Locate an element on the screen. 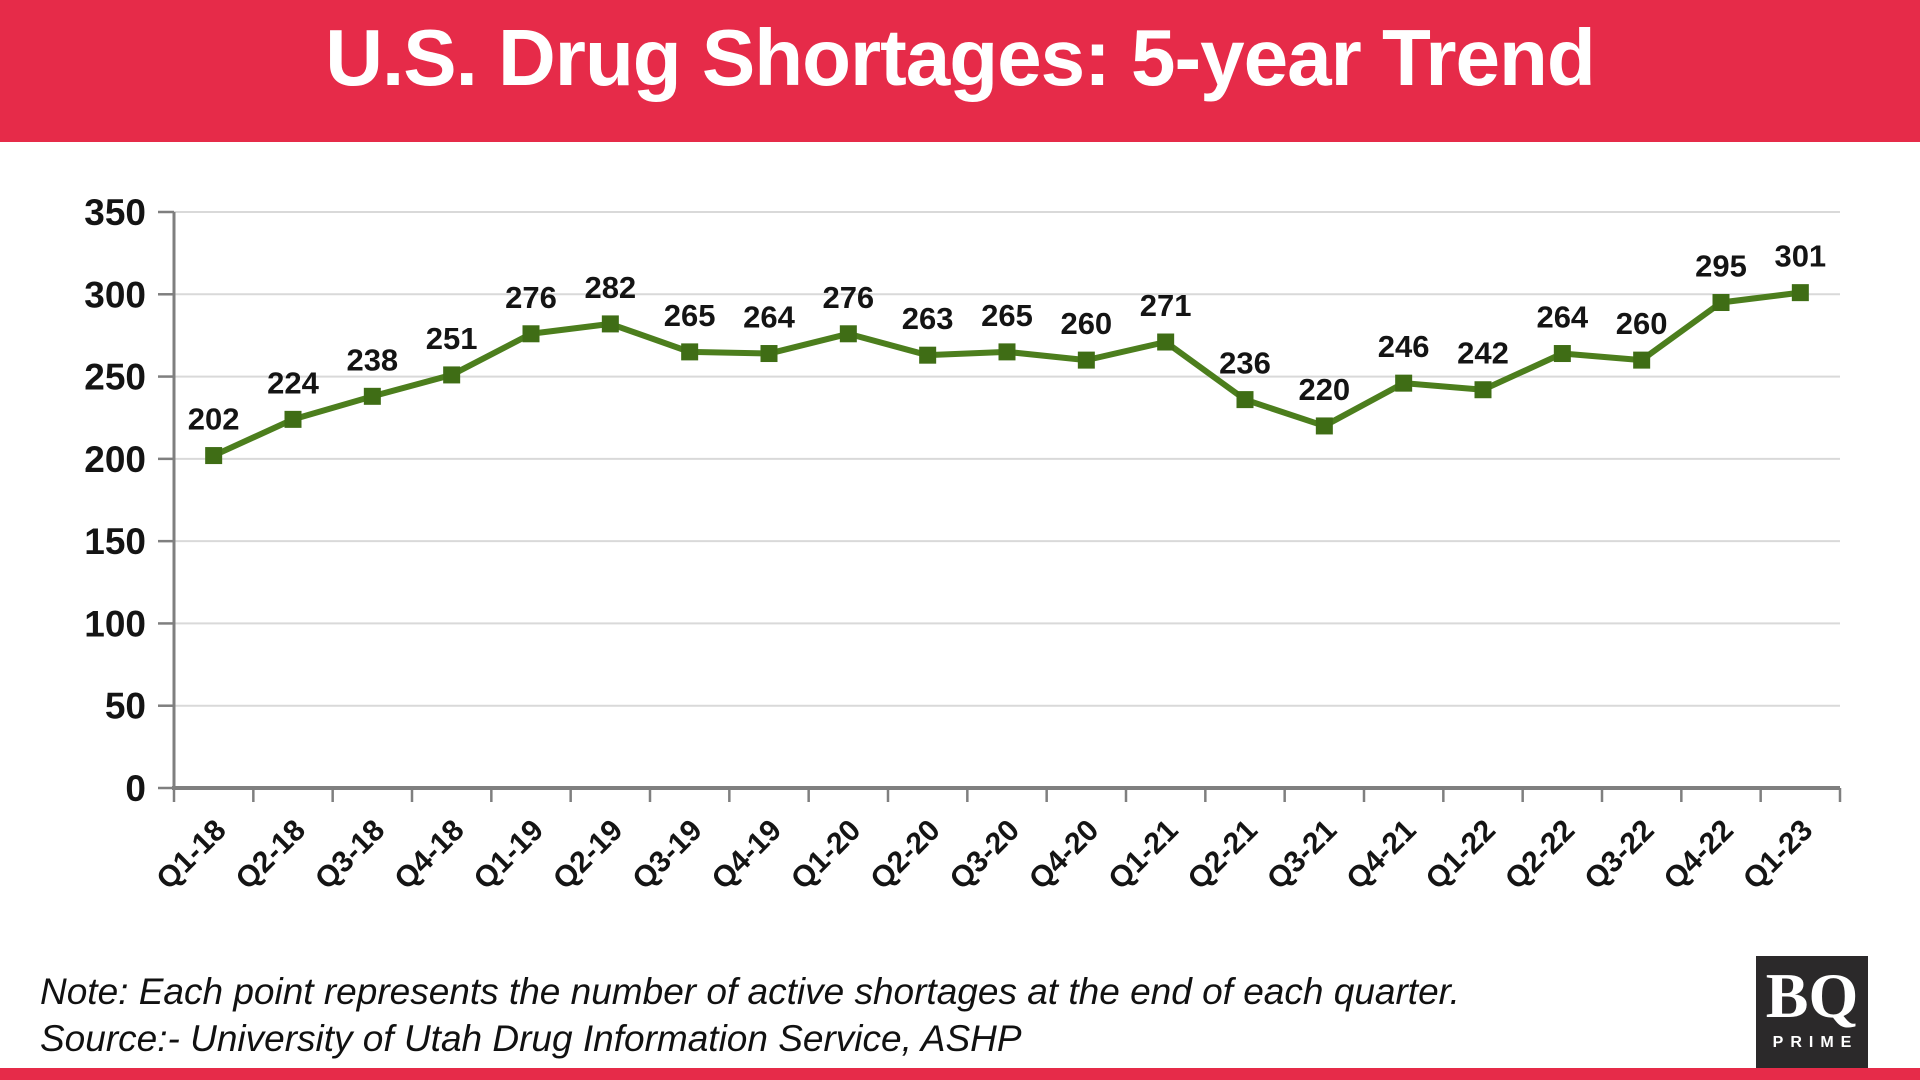 The width and height of the screenshot is (1920, 1080). x-tick-label: Q4-19 is located at coordinates (747, 855).